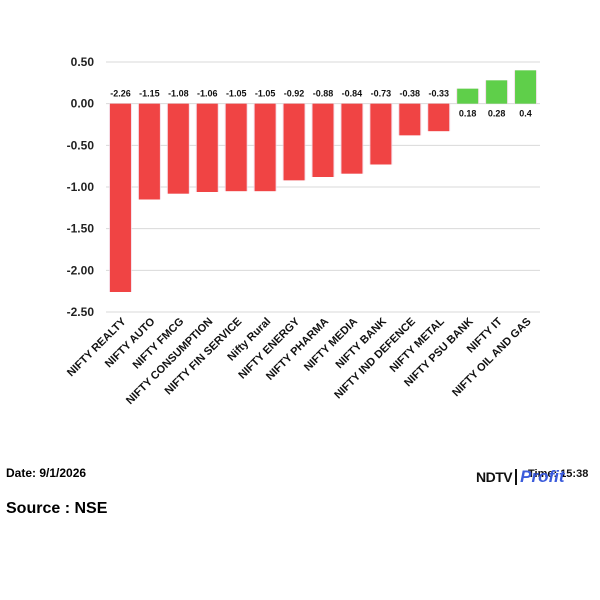  Describe the element at coordinates (294, 94) in the screenshot. I see `data-label: -0.92` at that location.